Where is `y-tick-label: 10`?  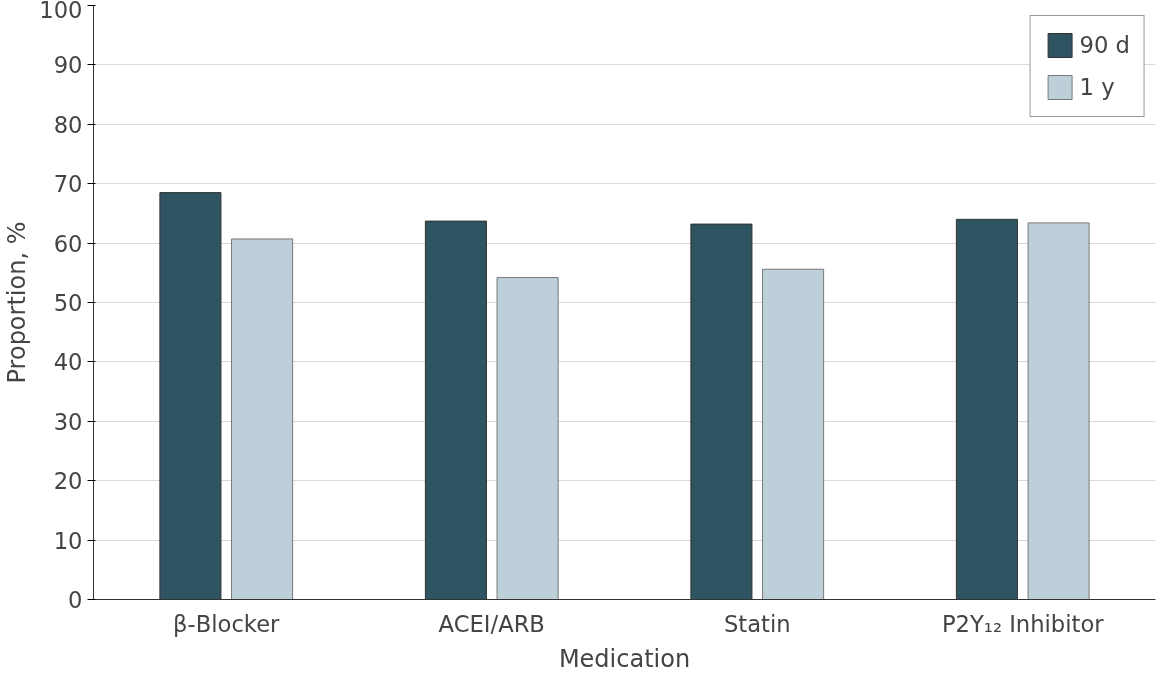 y-tick-label: 10 is located at coordinates (68, 540).